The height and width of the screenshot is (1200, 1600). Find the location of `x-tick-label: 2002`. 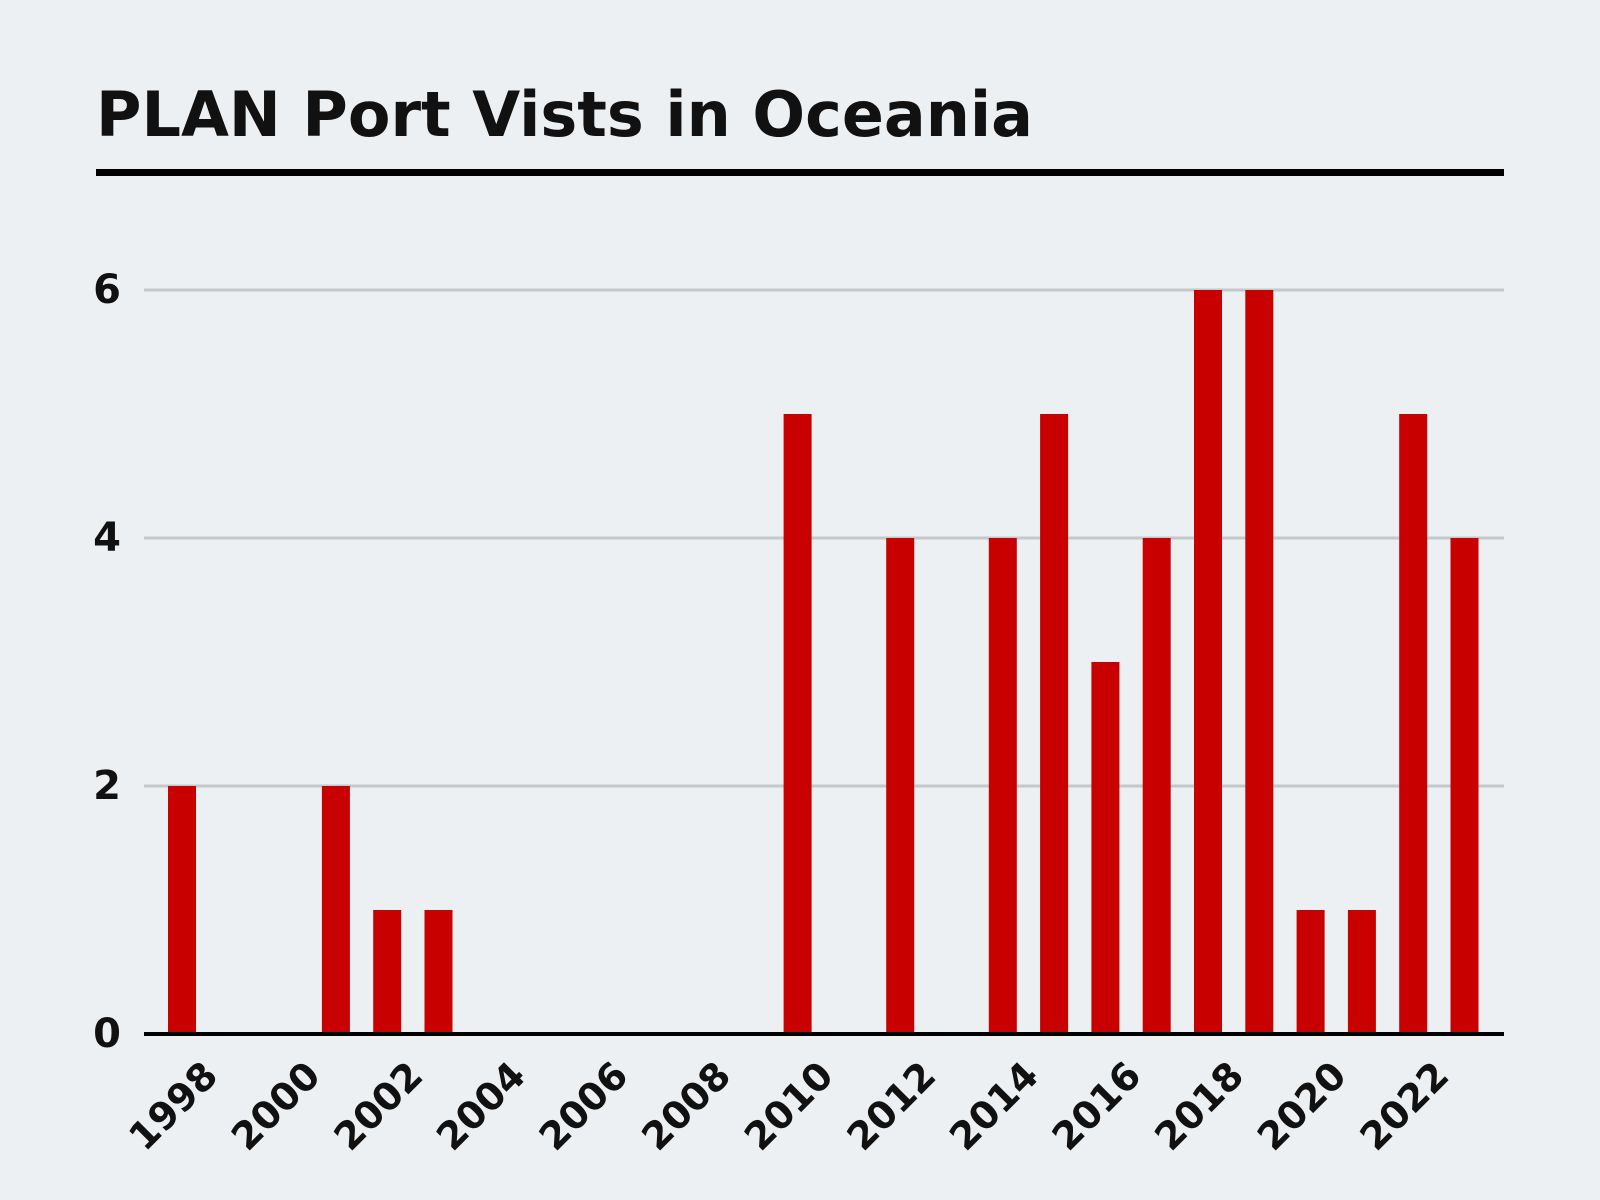

x-tick-label: 2002 is located at coordinates (378, 1106).